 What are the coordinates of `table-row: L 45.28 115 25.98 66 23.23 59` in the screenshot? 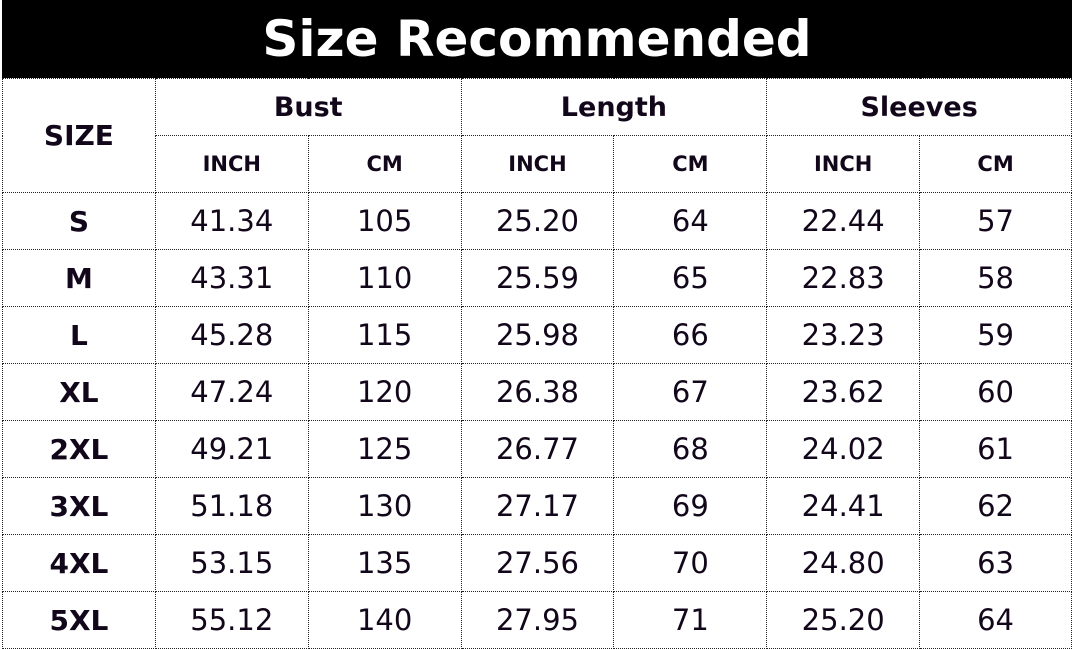 It's located at (537, 335).